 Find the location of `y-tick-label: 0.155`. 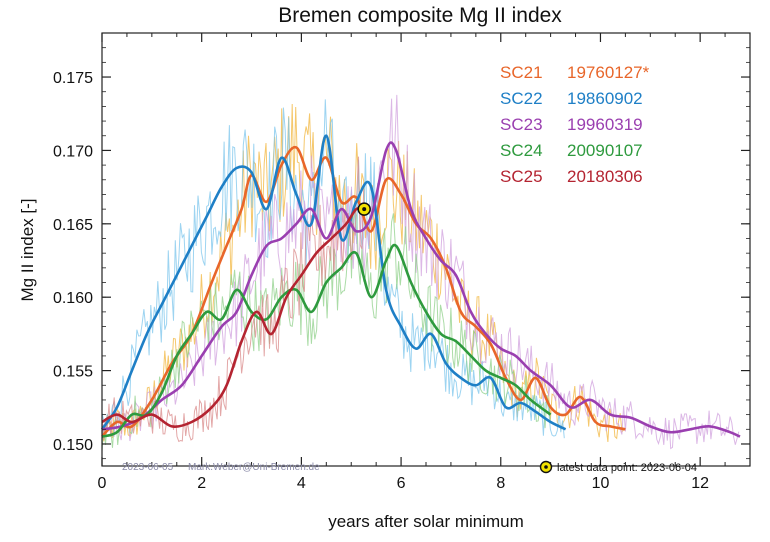

y-tick-label: 0.155 is located at coordinates (73, 372).